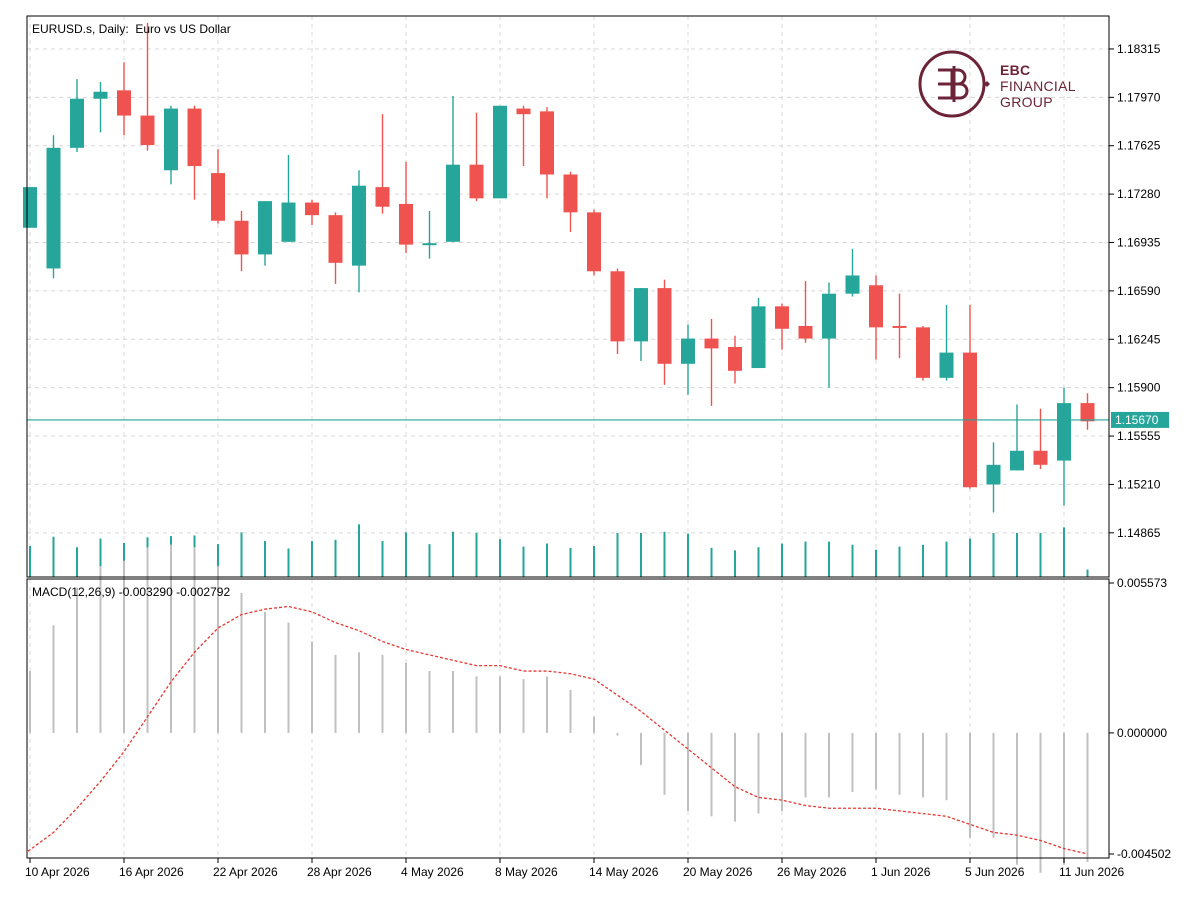  Describe the element at coordinates (1139, 97) in the screenshot. I see `price-tick-label: 1.17970` at that location.